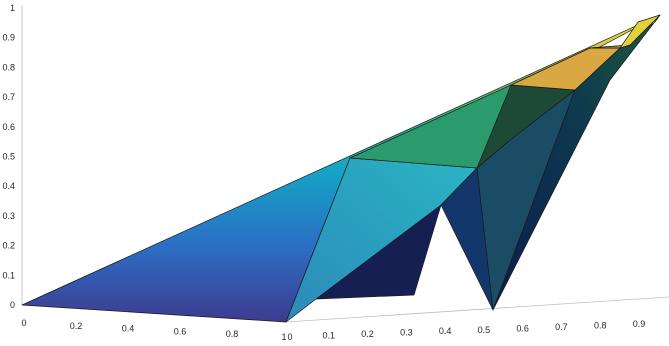 This screenshot has height=346, width=669. Describe the element at coordinates (640, 31) in the screenshot. I see `surface-facet` at that location.